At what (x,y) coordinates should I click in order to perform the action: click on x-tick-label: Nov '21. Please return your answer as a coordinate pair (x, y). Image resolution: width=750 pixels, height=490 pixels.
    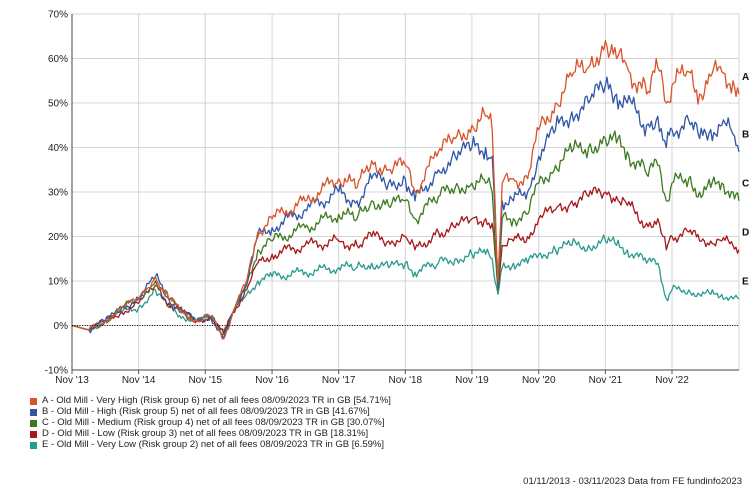
    Looking at the image, I should click on (606, 380).